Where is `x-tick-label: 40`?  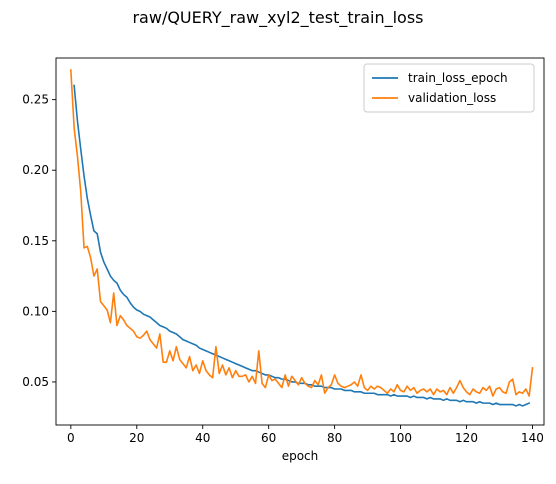 x-tick-label: 40 is located at coordinates (202, 438).